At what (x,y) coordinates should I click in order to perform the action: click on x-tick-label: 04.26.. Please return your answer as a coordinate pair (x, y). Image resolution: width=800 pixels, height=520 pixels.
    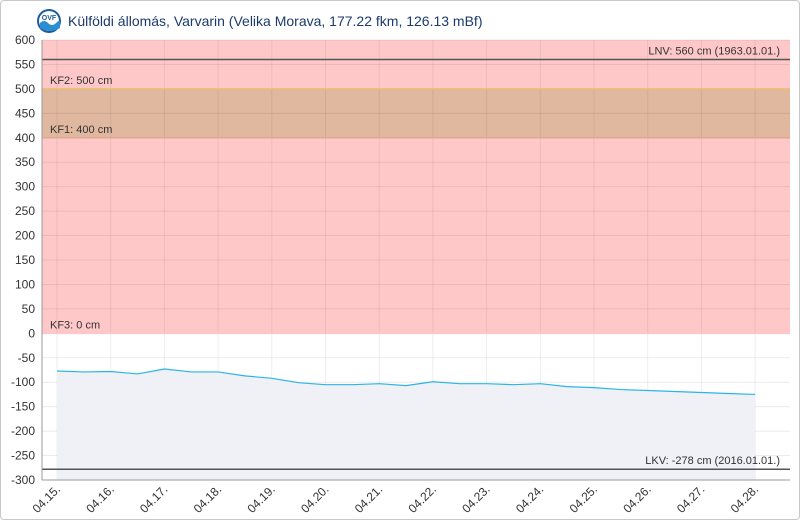
    Looking at the image, I should click on (636, 498).